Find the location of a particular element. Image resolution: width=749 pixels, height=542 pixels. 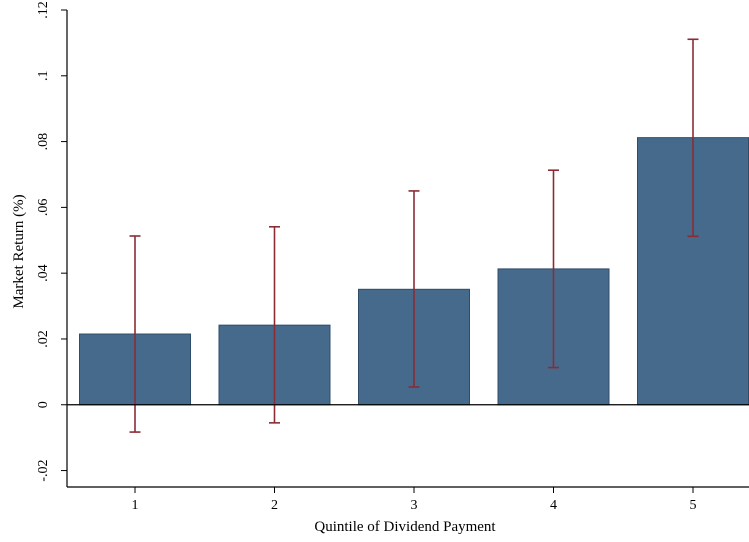

x-tick-label: 5 is located at coordinates (693, 505).